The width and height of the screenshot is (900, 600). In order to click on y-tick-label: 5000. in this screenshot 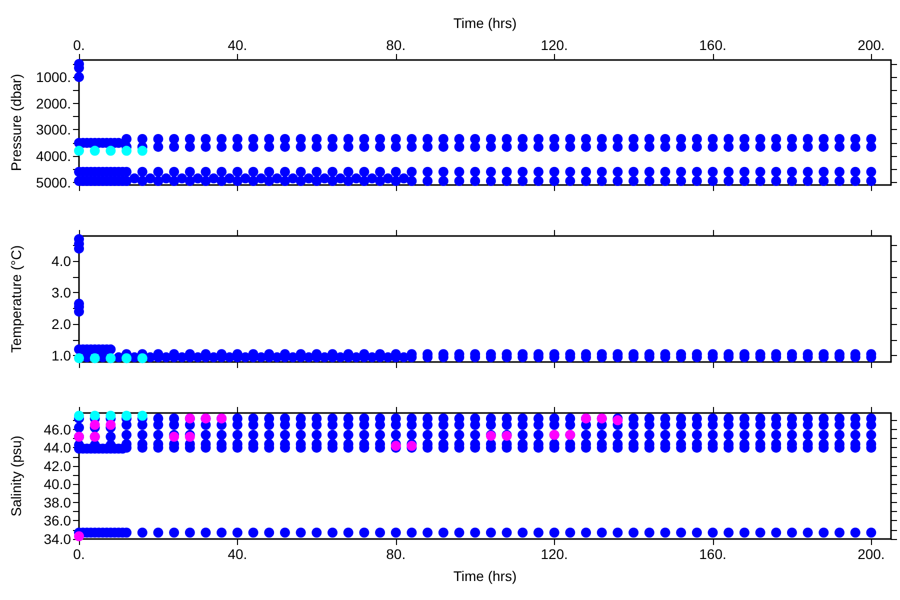, I will do `click(53, 182)`.